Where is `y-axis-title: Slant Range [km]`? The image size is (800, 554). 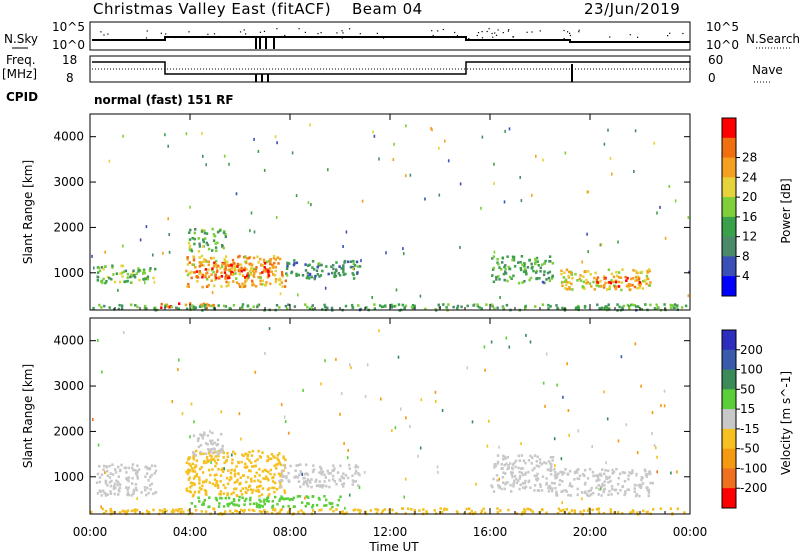
y-axis-title: Slant Range [km] is located at coordinates (28, 212).